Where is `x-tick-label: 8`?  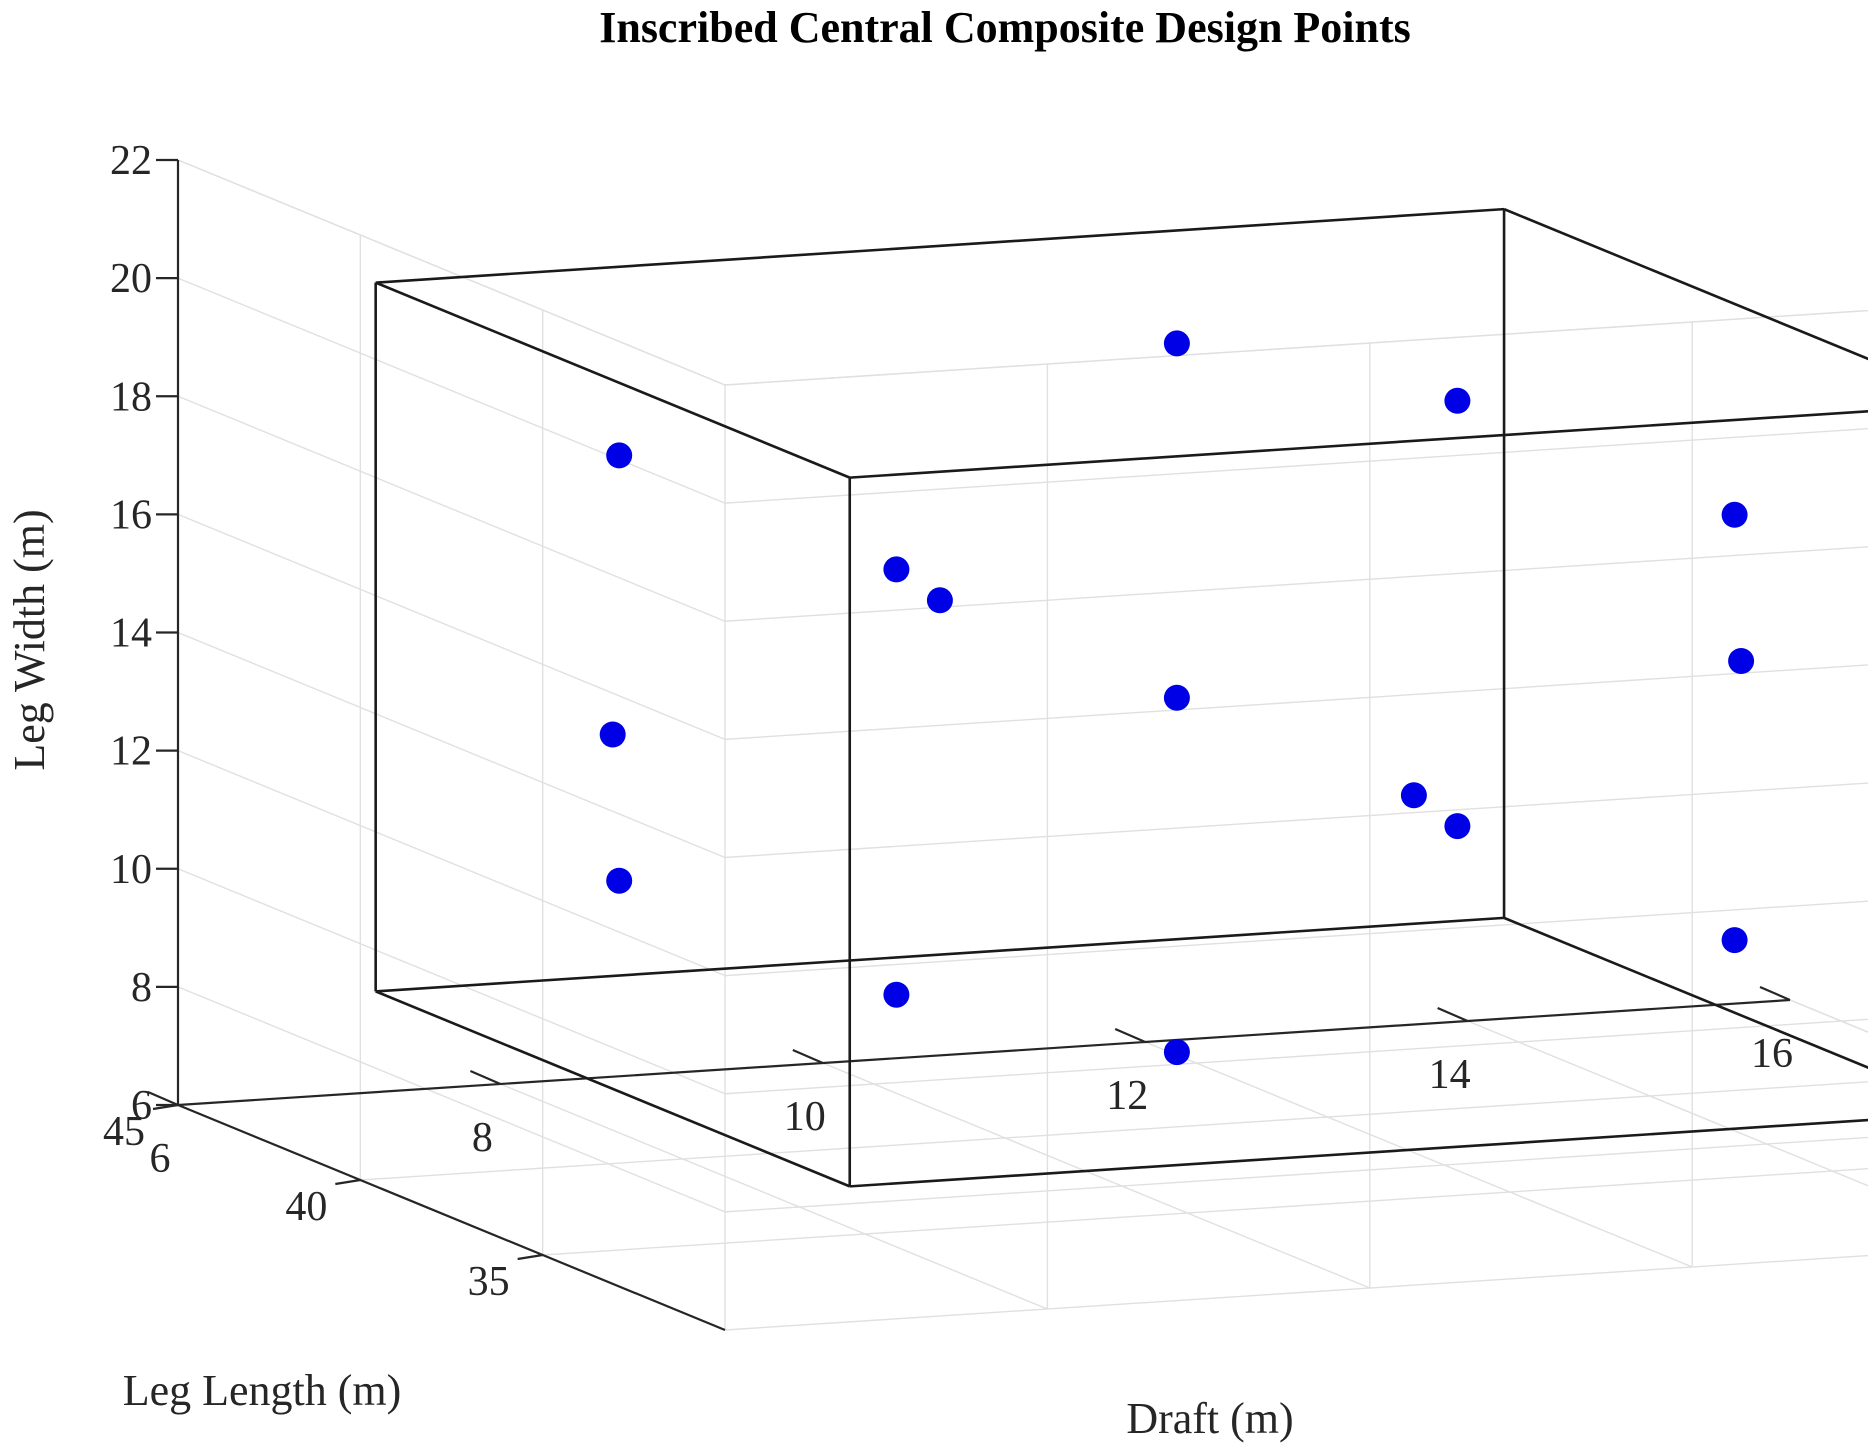
x-tick-label: 8 is located at coordinates (482, 1138).